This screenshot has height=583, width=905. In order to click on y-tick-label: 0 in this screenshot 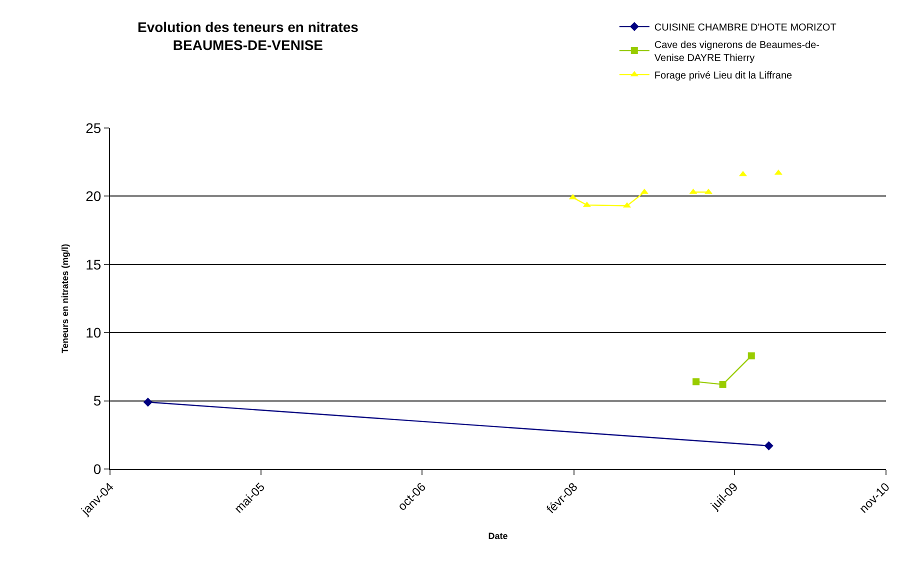, I will do `click(97, 468)`.